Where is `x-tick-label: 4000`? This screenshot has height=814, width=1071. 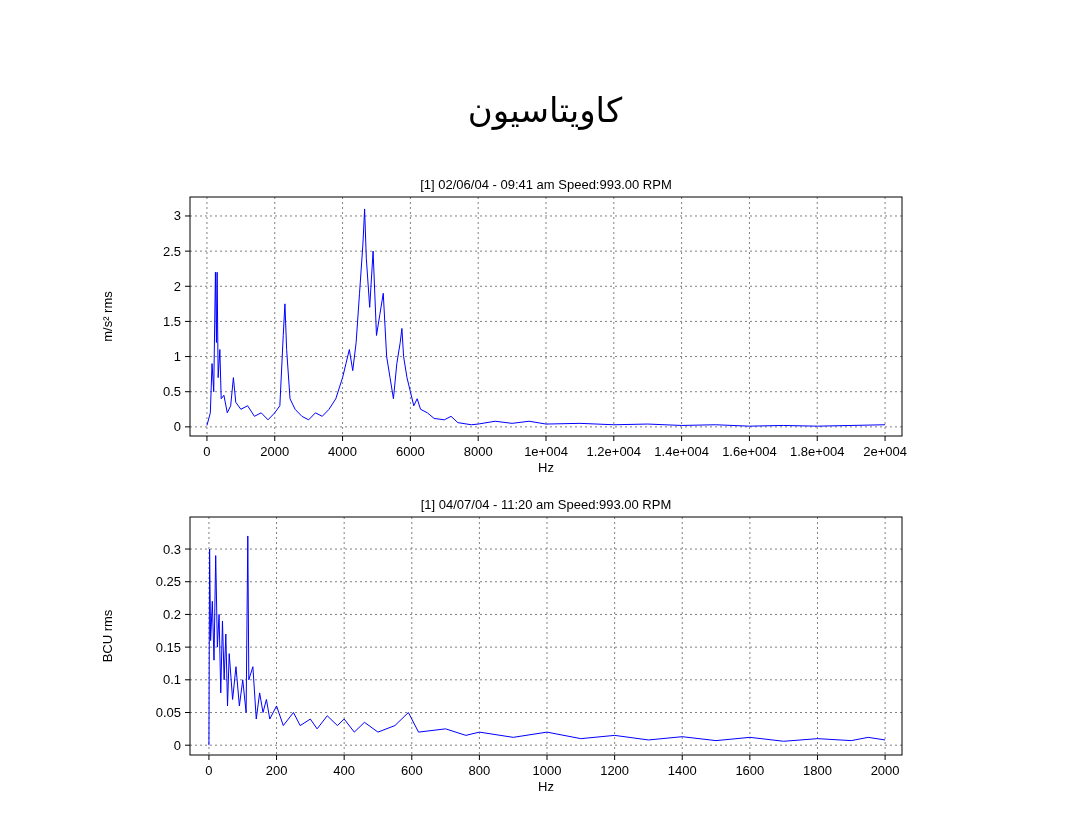
x-tick-label: 4000 is located at coordinates (343, 451).